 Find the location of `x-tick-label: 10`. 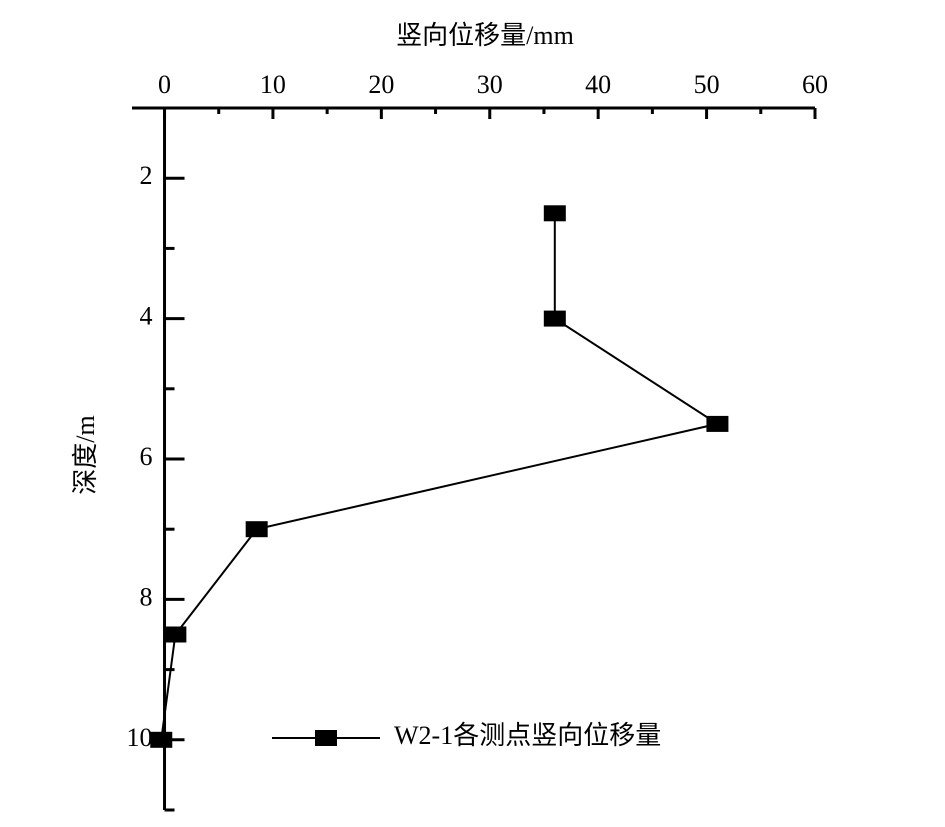

x-tick-label: 10 is located at coordinates (273, 84).